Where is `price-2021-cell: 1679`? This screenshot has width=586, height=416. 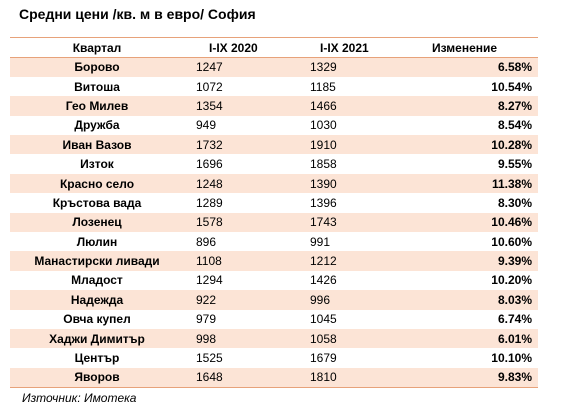 price-2021-cell: 1679 is located at coordinates (323, 358).